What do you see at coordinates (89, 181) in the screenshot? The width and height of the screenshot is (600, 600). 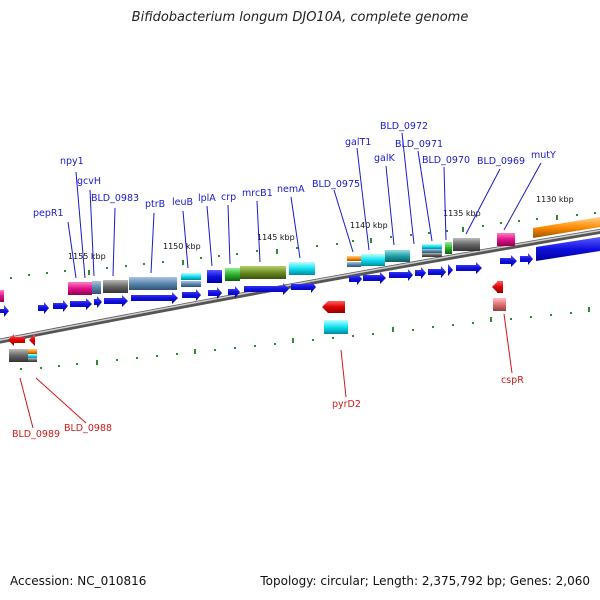 I see `gene-label-gcvH: gcvH` at bounding box center [89, 181].